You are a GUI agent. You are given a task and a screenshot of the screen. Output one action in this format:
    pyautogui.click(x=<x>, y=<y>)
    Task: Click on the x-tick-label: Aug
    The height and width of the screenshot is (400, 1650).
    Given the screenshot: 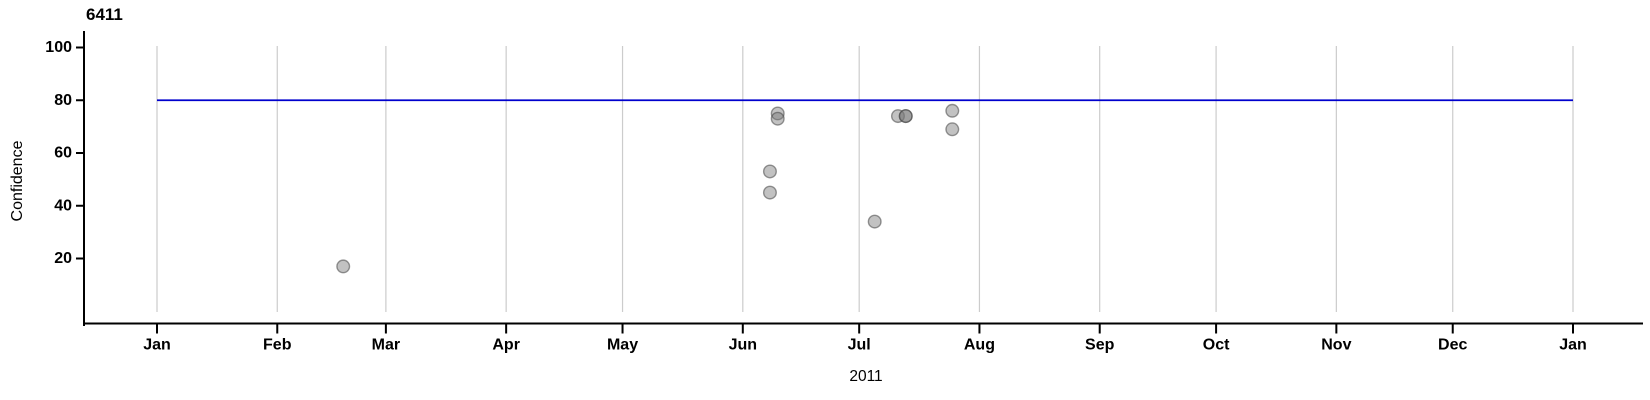 What is the action you would take?
    pyautogui.click(x=979, y=345)
    